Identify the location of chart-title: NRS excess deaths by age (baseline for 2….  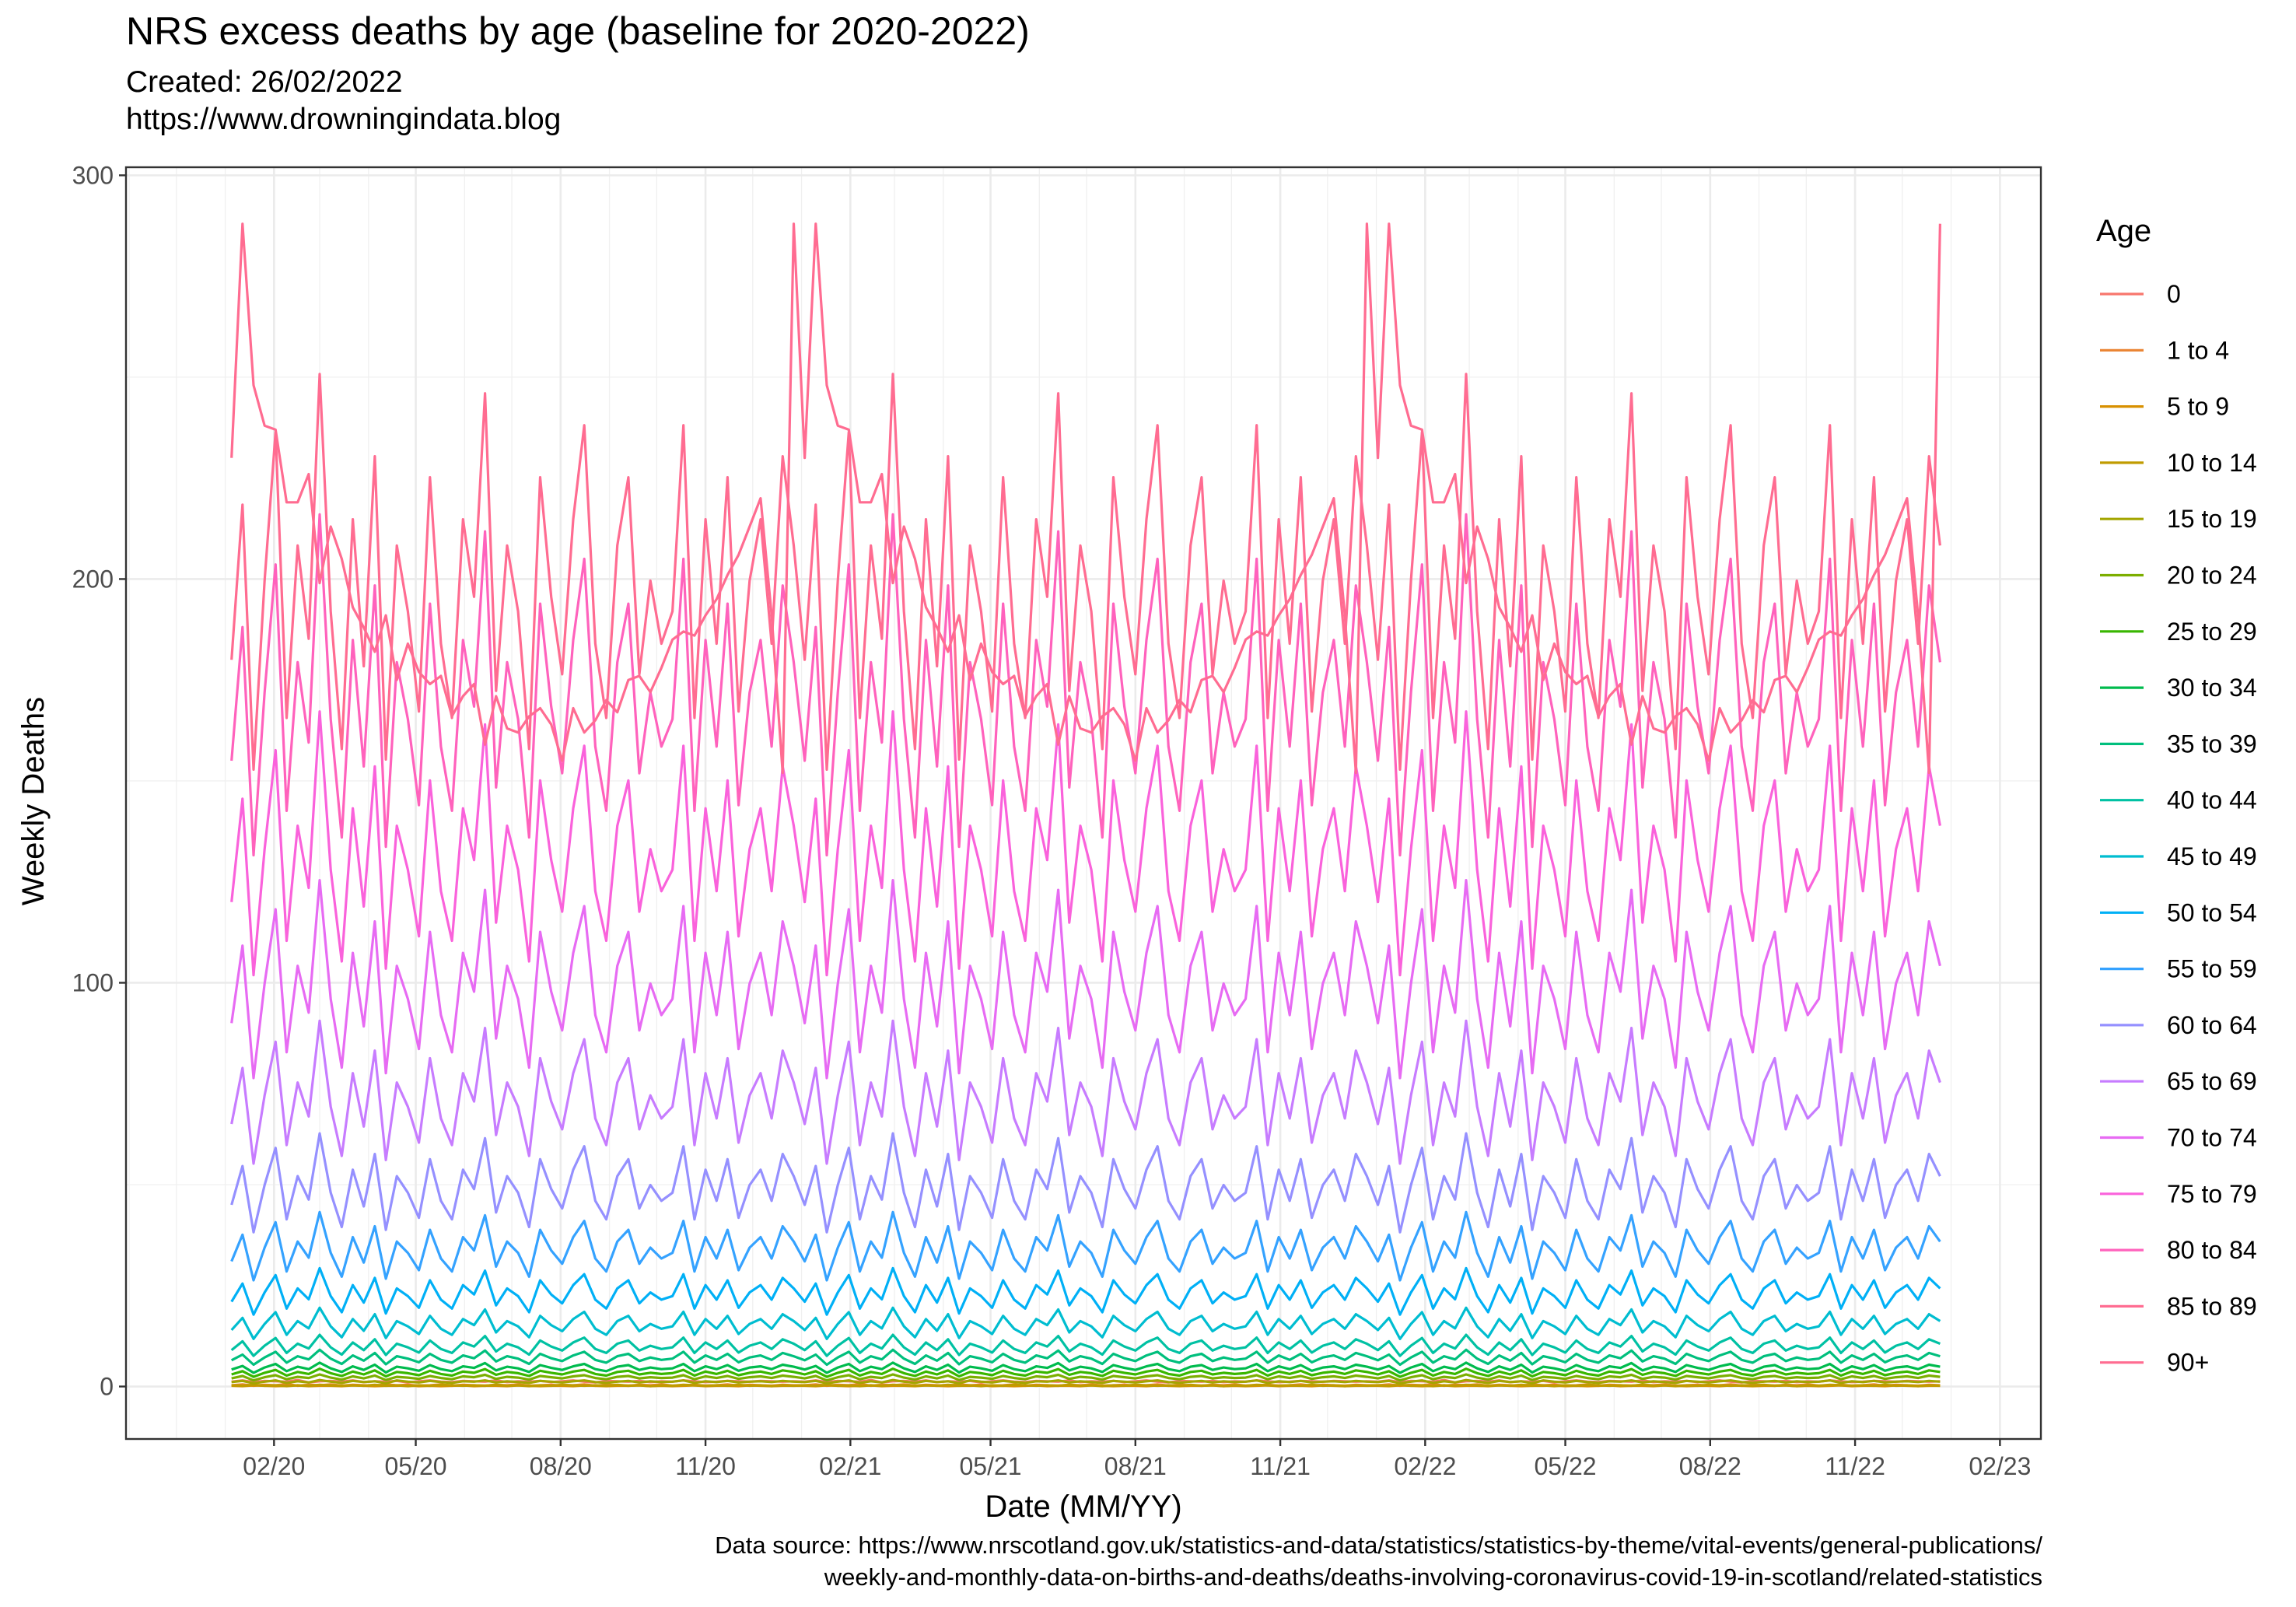
(578, 31).